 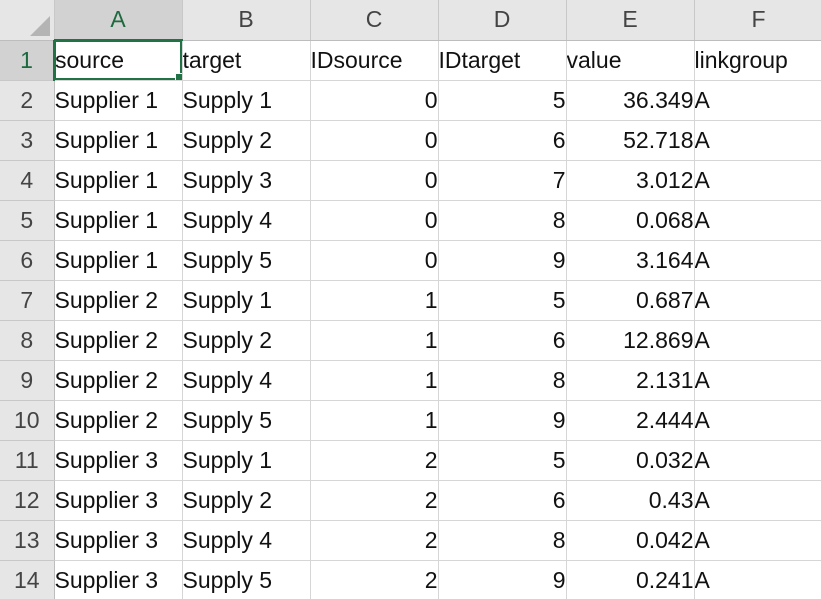 I want to click on cell-a13: Supplier 3, so click(x=118, y=540).